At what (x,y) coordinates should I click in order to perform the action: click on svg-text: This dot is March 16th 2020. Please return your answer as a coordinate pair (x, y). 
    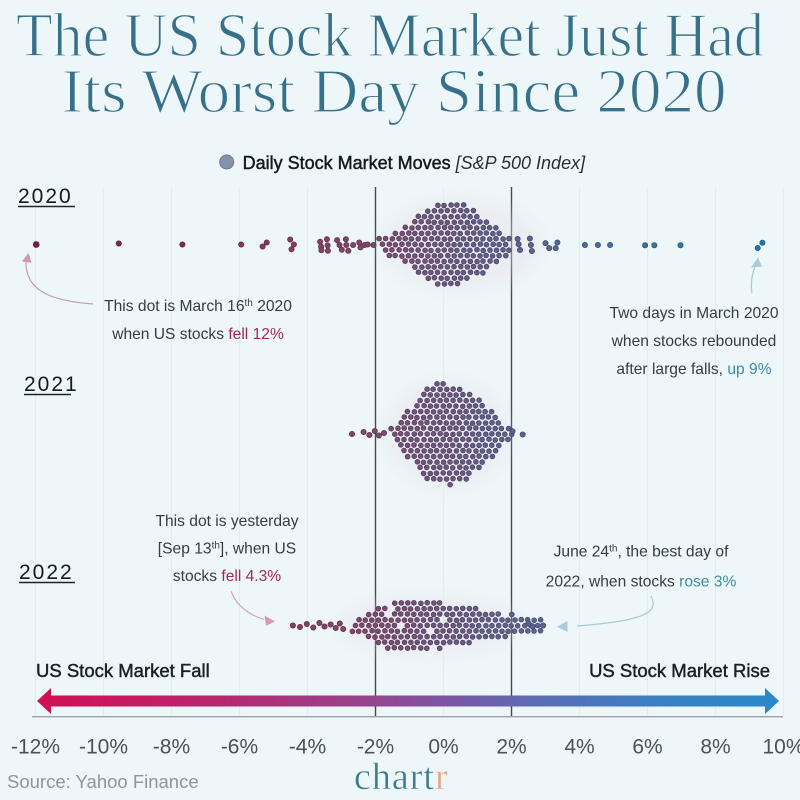
    Looking at the image, I should click on (198, 306).